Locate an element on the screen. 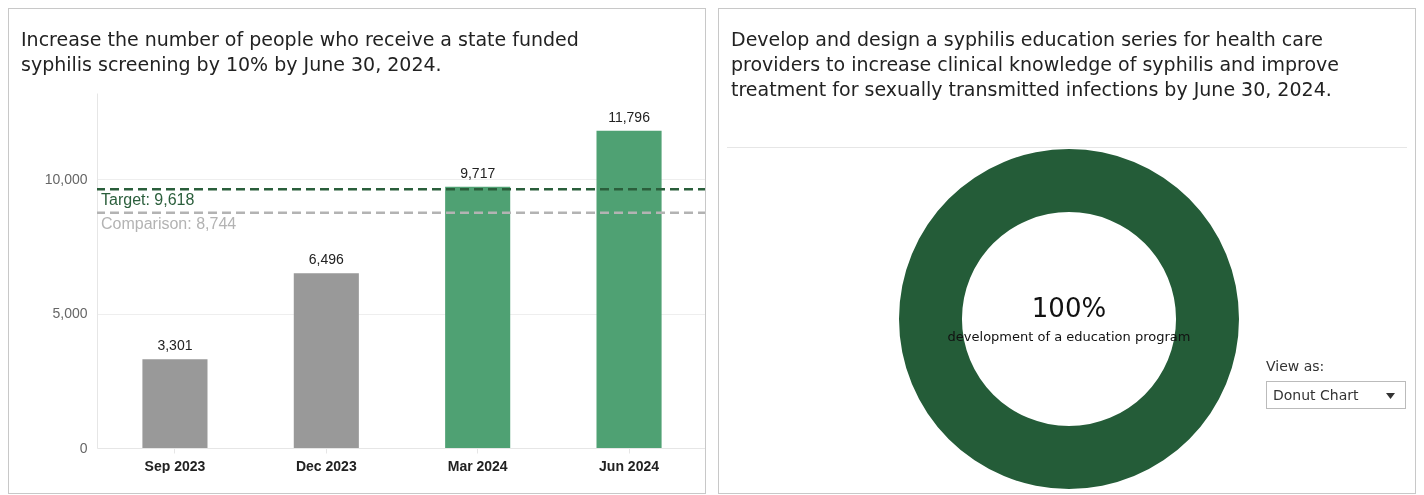 This screenshot has width=1424, height=495. y-tick-label: 10,000 is located at coordinates (66, 178).